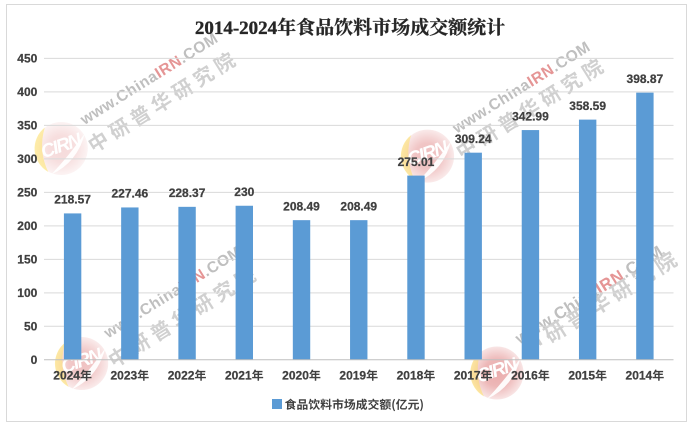 The image size is (696, 436). I want to click on svg-text: 2024, so click(66, 376).